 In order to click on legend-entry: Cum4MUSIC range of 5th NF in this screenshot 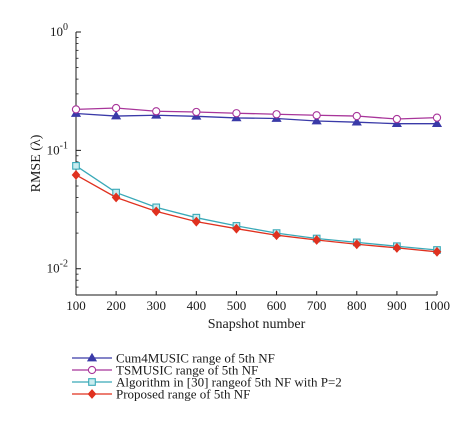, I will do `click(173, 358)`.